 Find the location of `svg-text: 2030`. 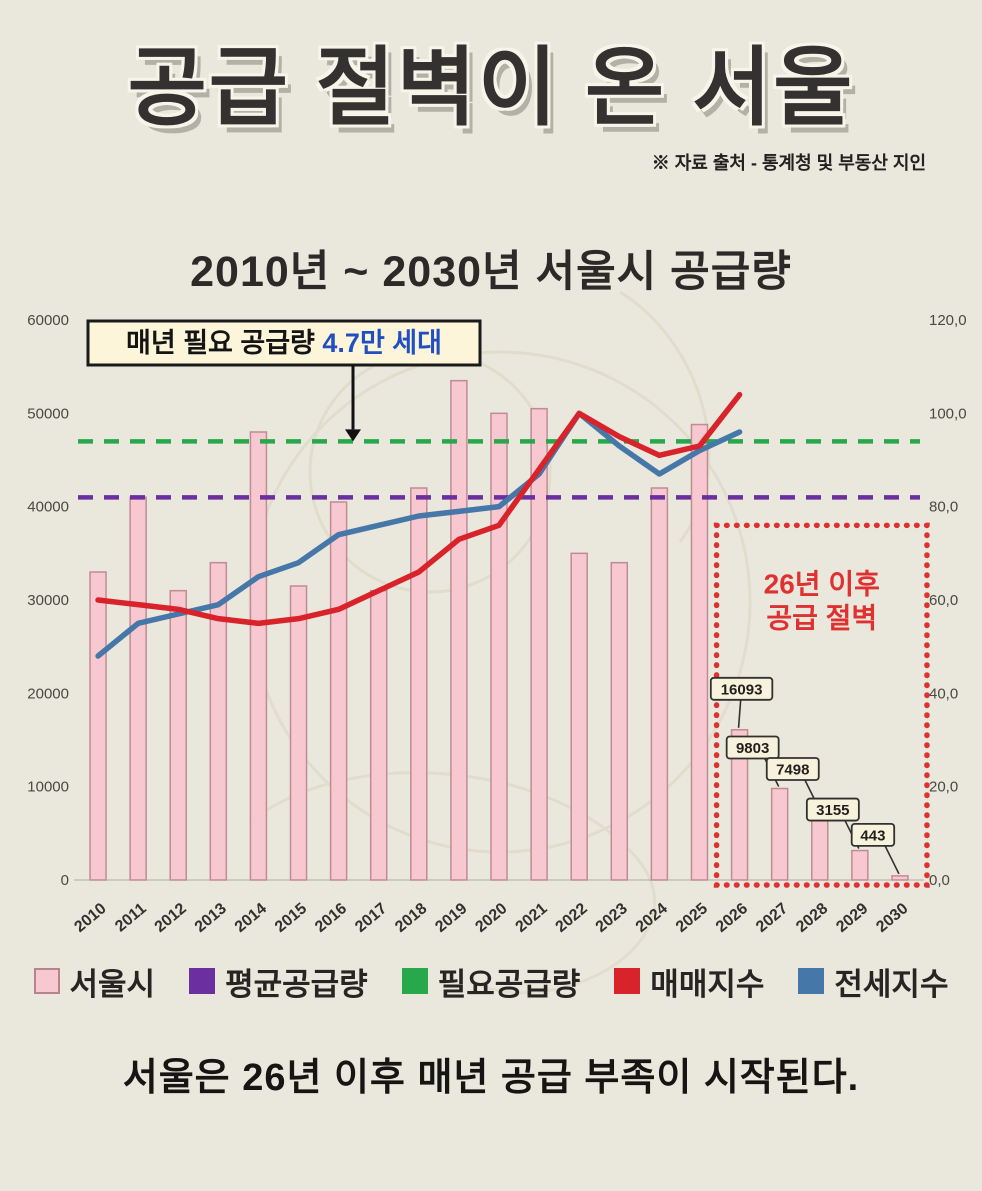

svg-text: 2030 is located at coordinates (892, 918).